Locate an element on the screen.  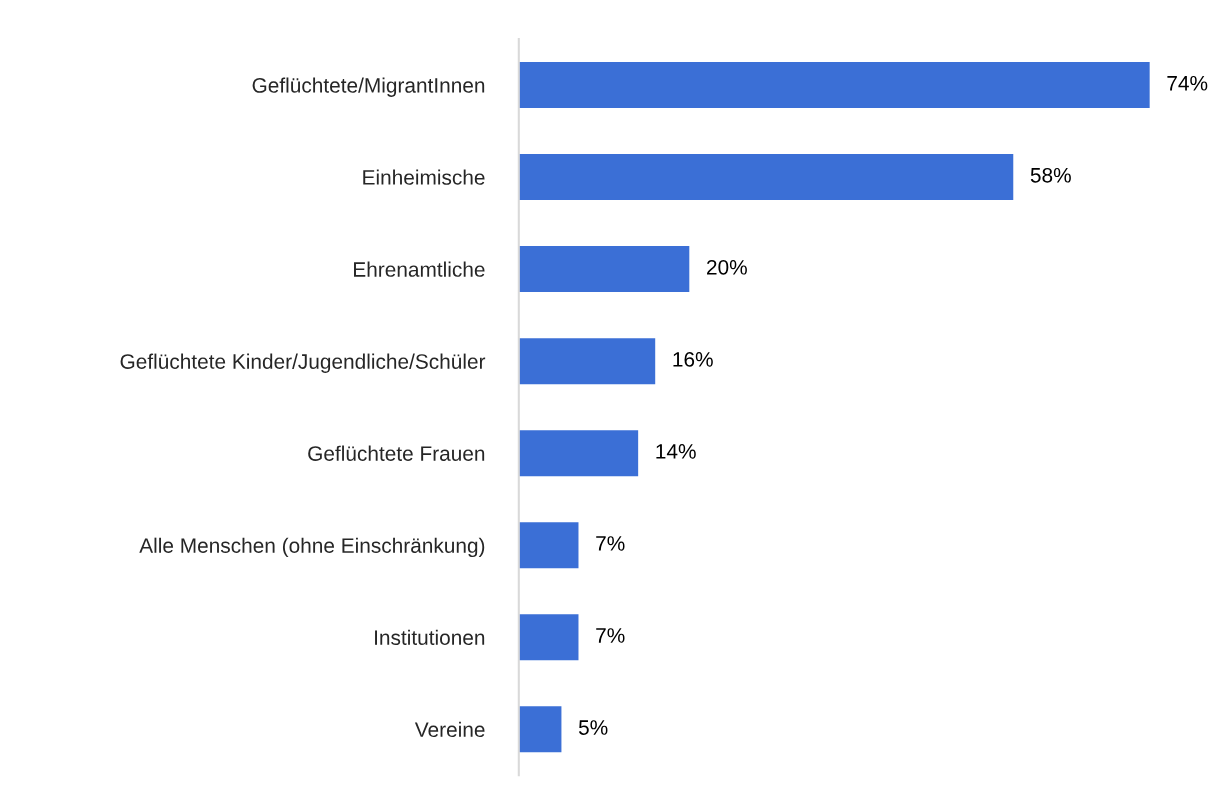
data-label: 20% is located at coordinates (727, 267).